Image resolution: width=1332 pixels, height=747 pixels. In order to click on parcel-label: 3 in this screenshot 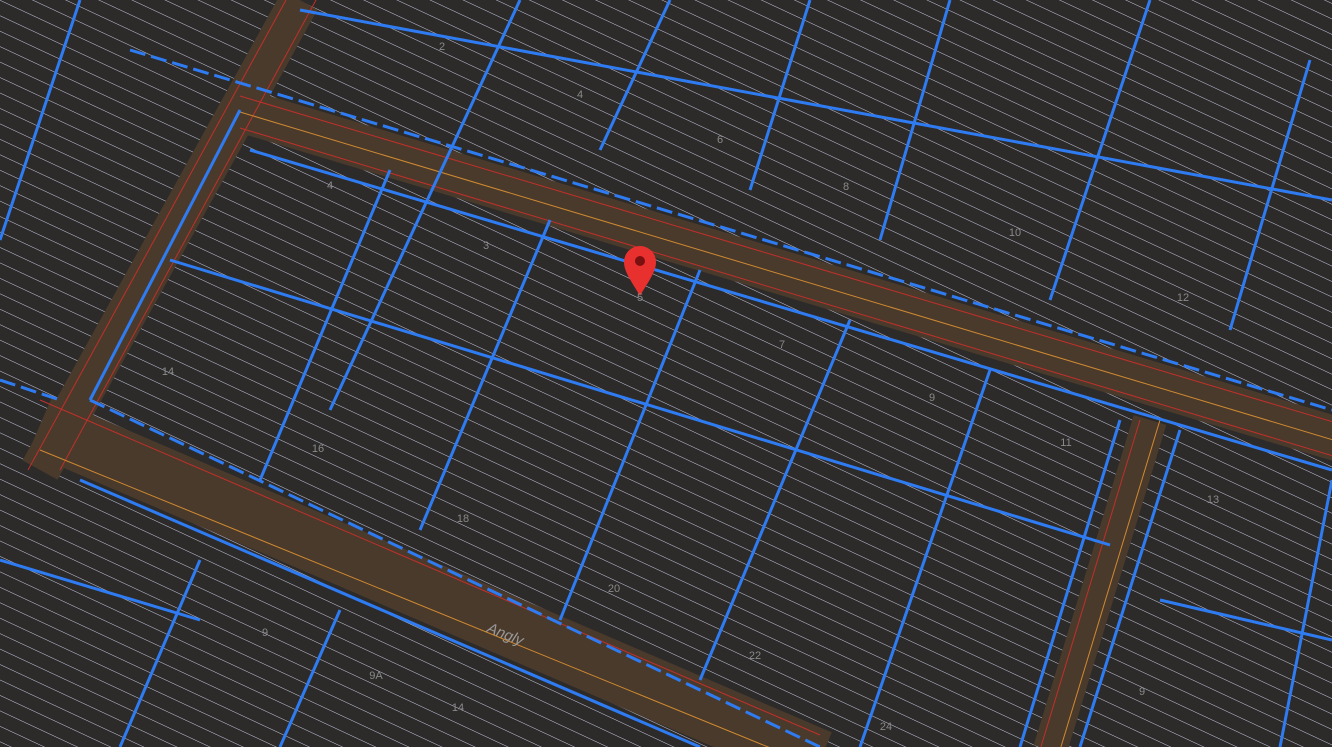, I will do `click(486, 246)`.